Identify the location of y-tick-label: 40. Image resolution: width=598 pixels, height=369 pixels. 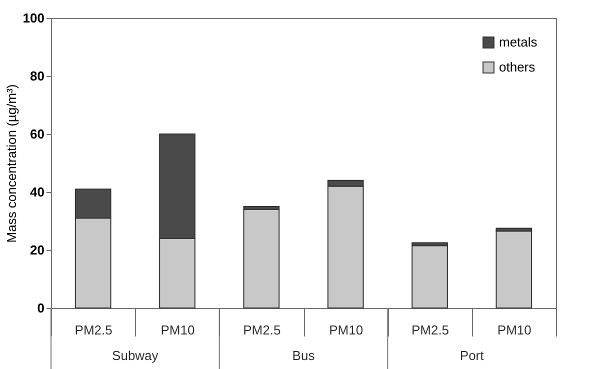
(37, 192).